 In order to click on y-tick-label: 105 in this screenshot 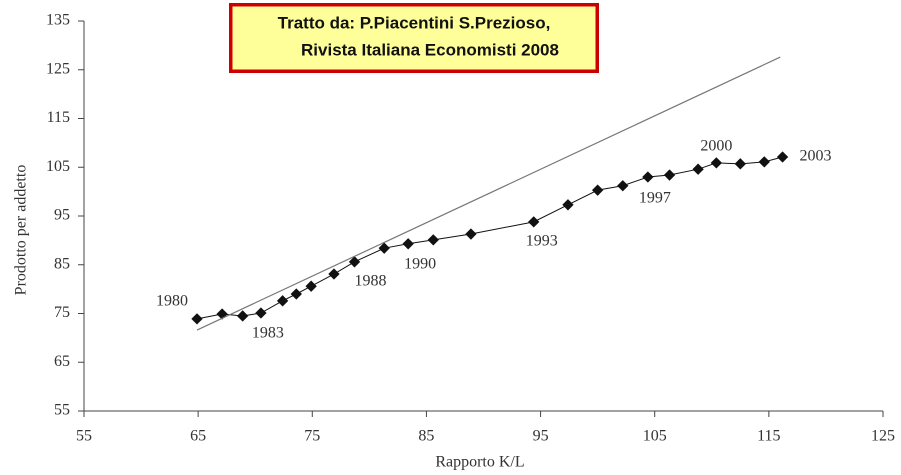, I will do `click(58, 166)`.